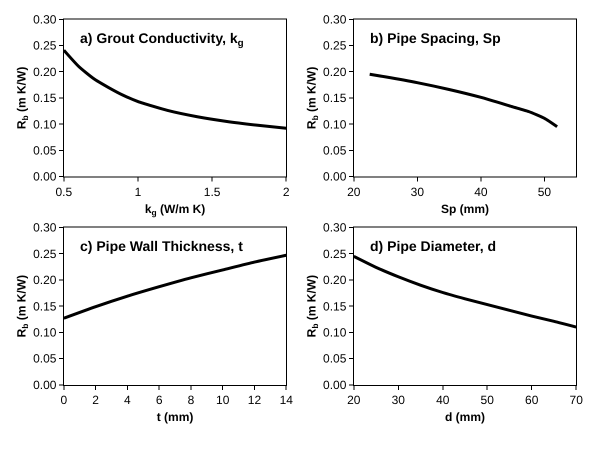  I want to click on x-axis-title: Sp (mm), so click(464, 209).